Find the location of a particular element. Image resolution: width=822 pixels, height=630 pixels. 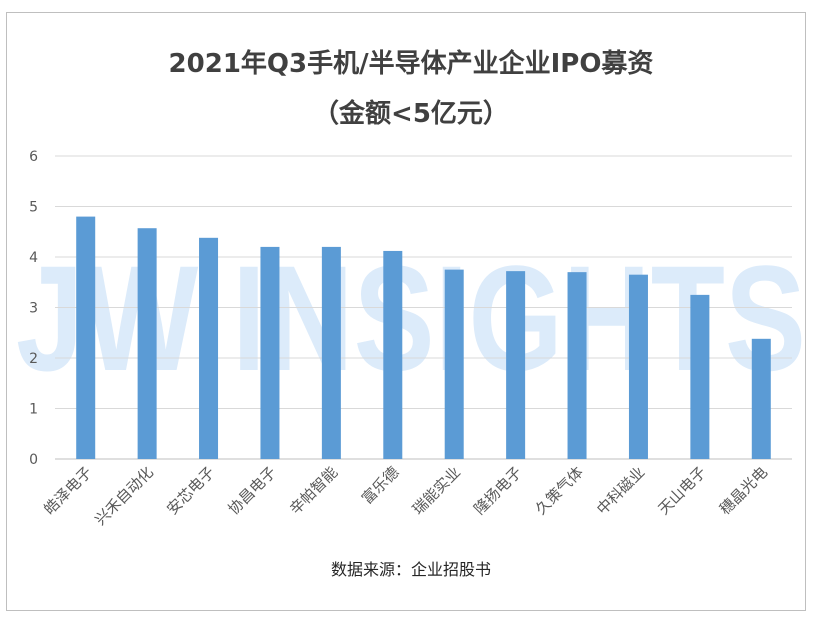

x-tick-label: 协昌电子 is located at coordinates (252, 490).